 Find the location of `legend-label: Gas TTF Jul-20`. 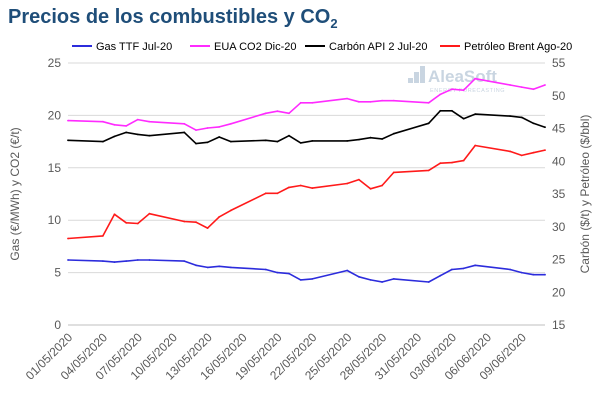

legend-label: Gas TTF Jul-20 is located at coordinates (134, 47).